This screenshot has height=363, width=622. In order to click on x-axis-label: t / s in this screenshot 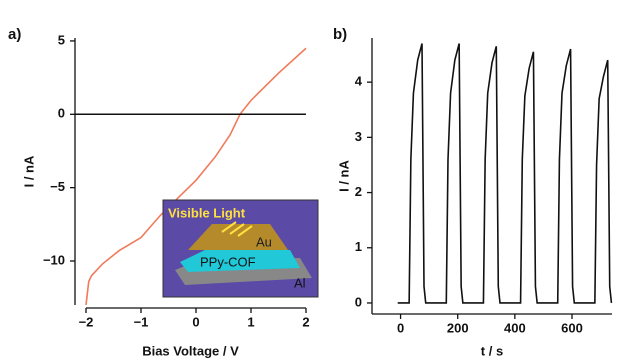, I will do `click(492, 350)`.